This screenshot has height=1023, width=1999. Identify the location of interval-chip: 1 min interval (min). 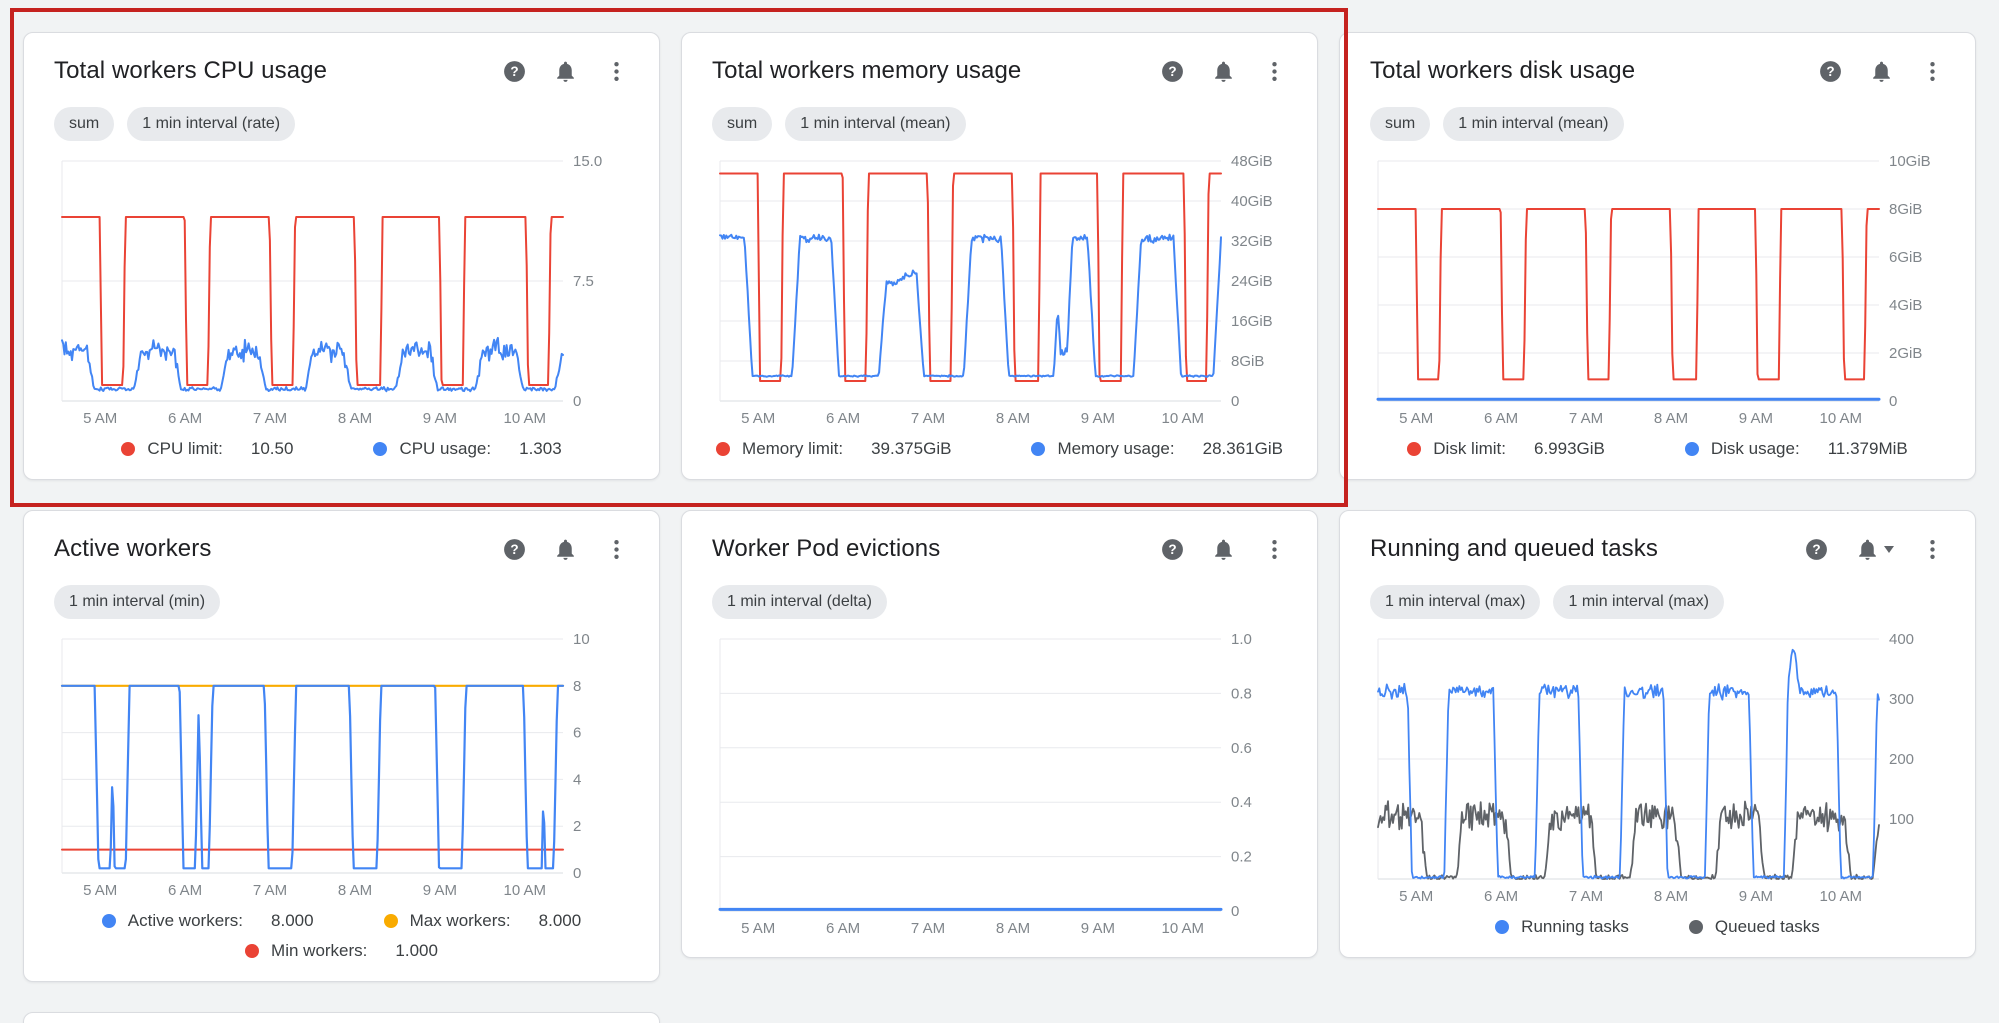
(137, 602).